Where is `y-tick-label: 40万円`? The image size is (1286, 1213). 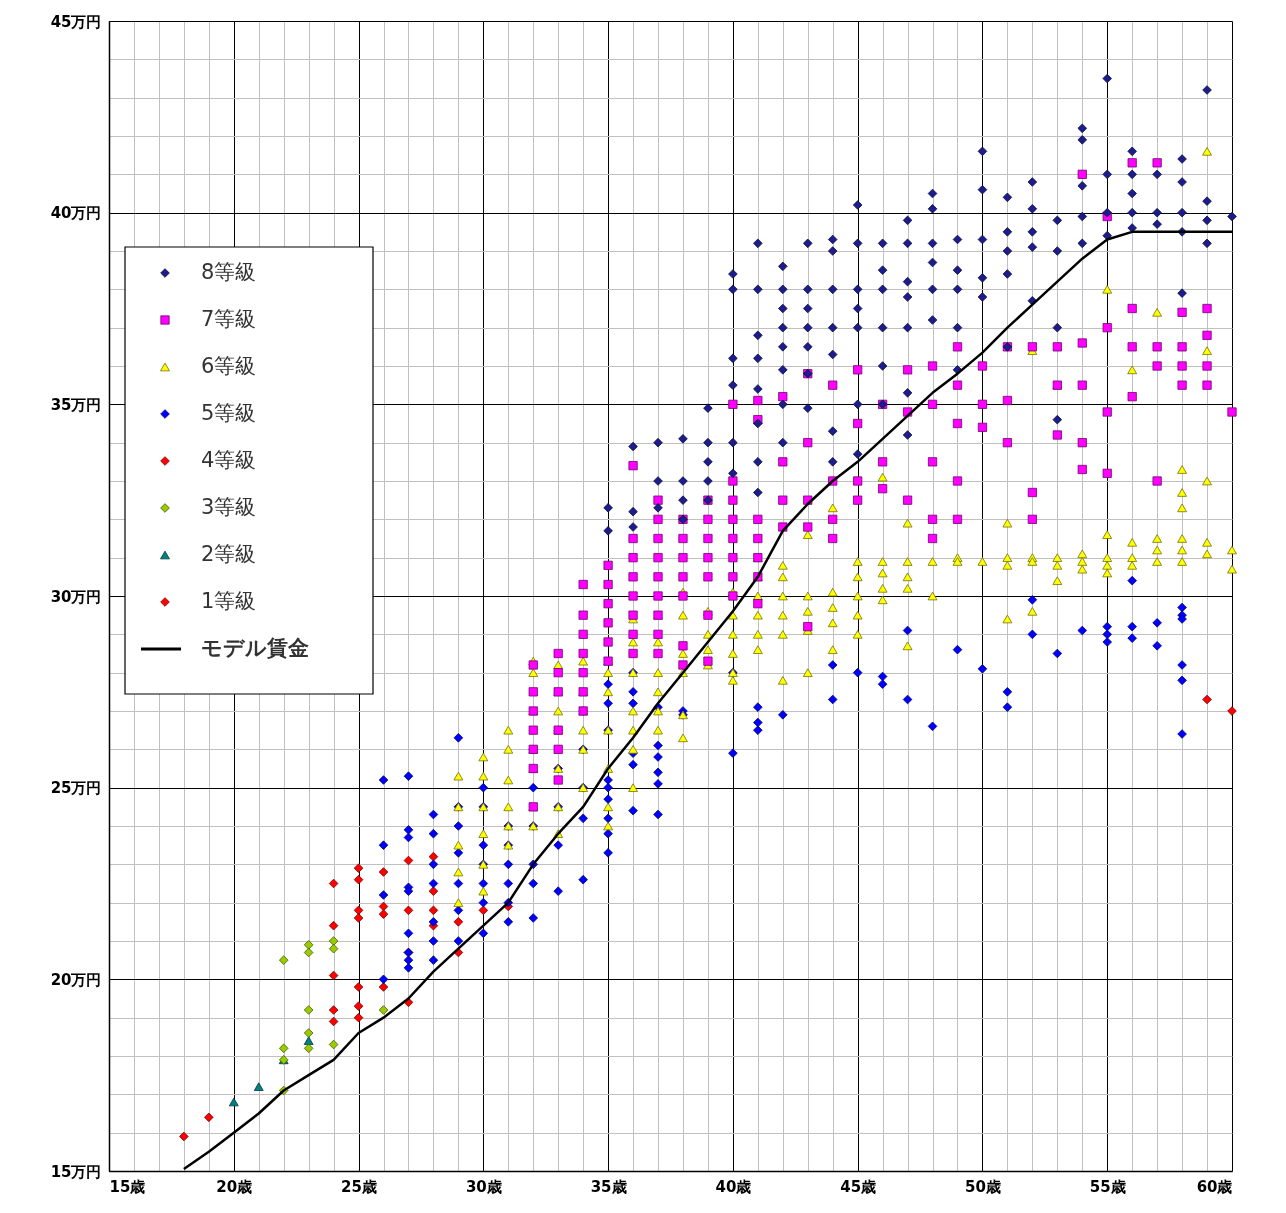 y-tick-label: 40万円 is located at coordinates (76, 213).